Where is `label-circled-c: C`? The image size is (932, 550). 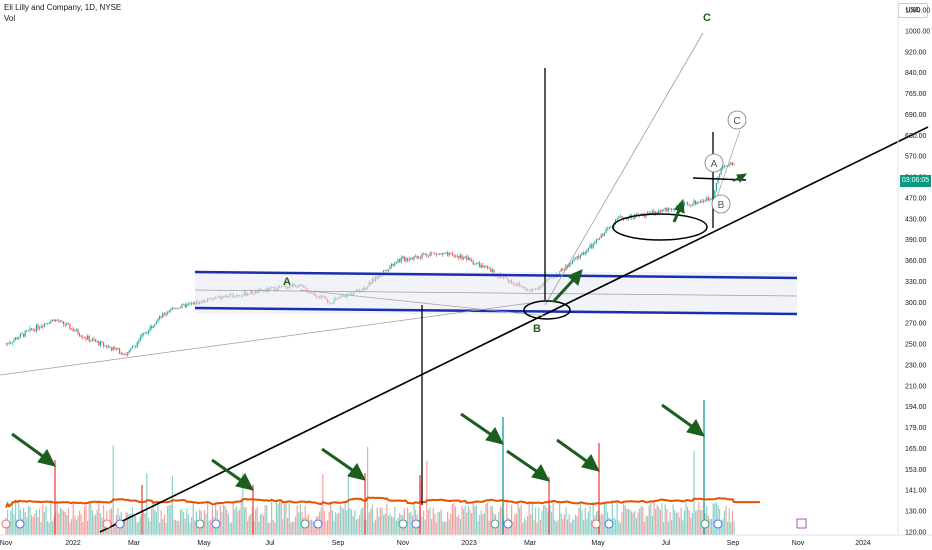 label-circled-c: C is located at coordinates (736, 121).